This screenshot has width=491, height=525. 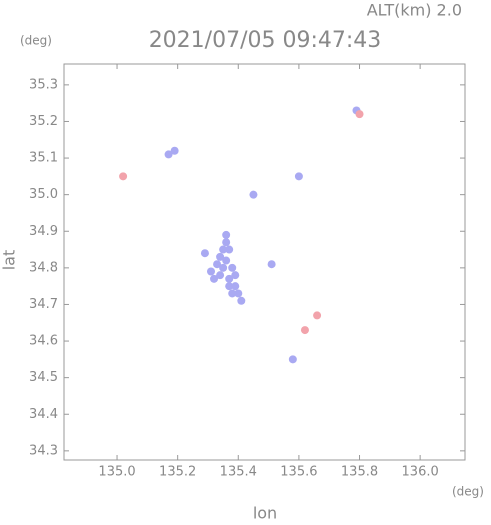 What do you see at coordinates (43, 158) in the screenshot?
I see `y-tick-label: 35.1` at bounding box center [43, 158].